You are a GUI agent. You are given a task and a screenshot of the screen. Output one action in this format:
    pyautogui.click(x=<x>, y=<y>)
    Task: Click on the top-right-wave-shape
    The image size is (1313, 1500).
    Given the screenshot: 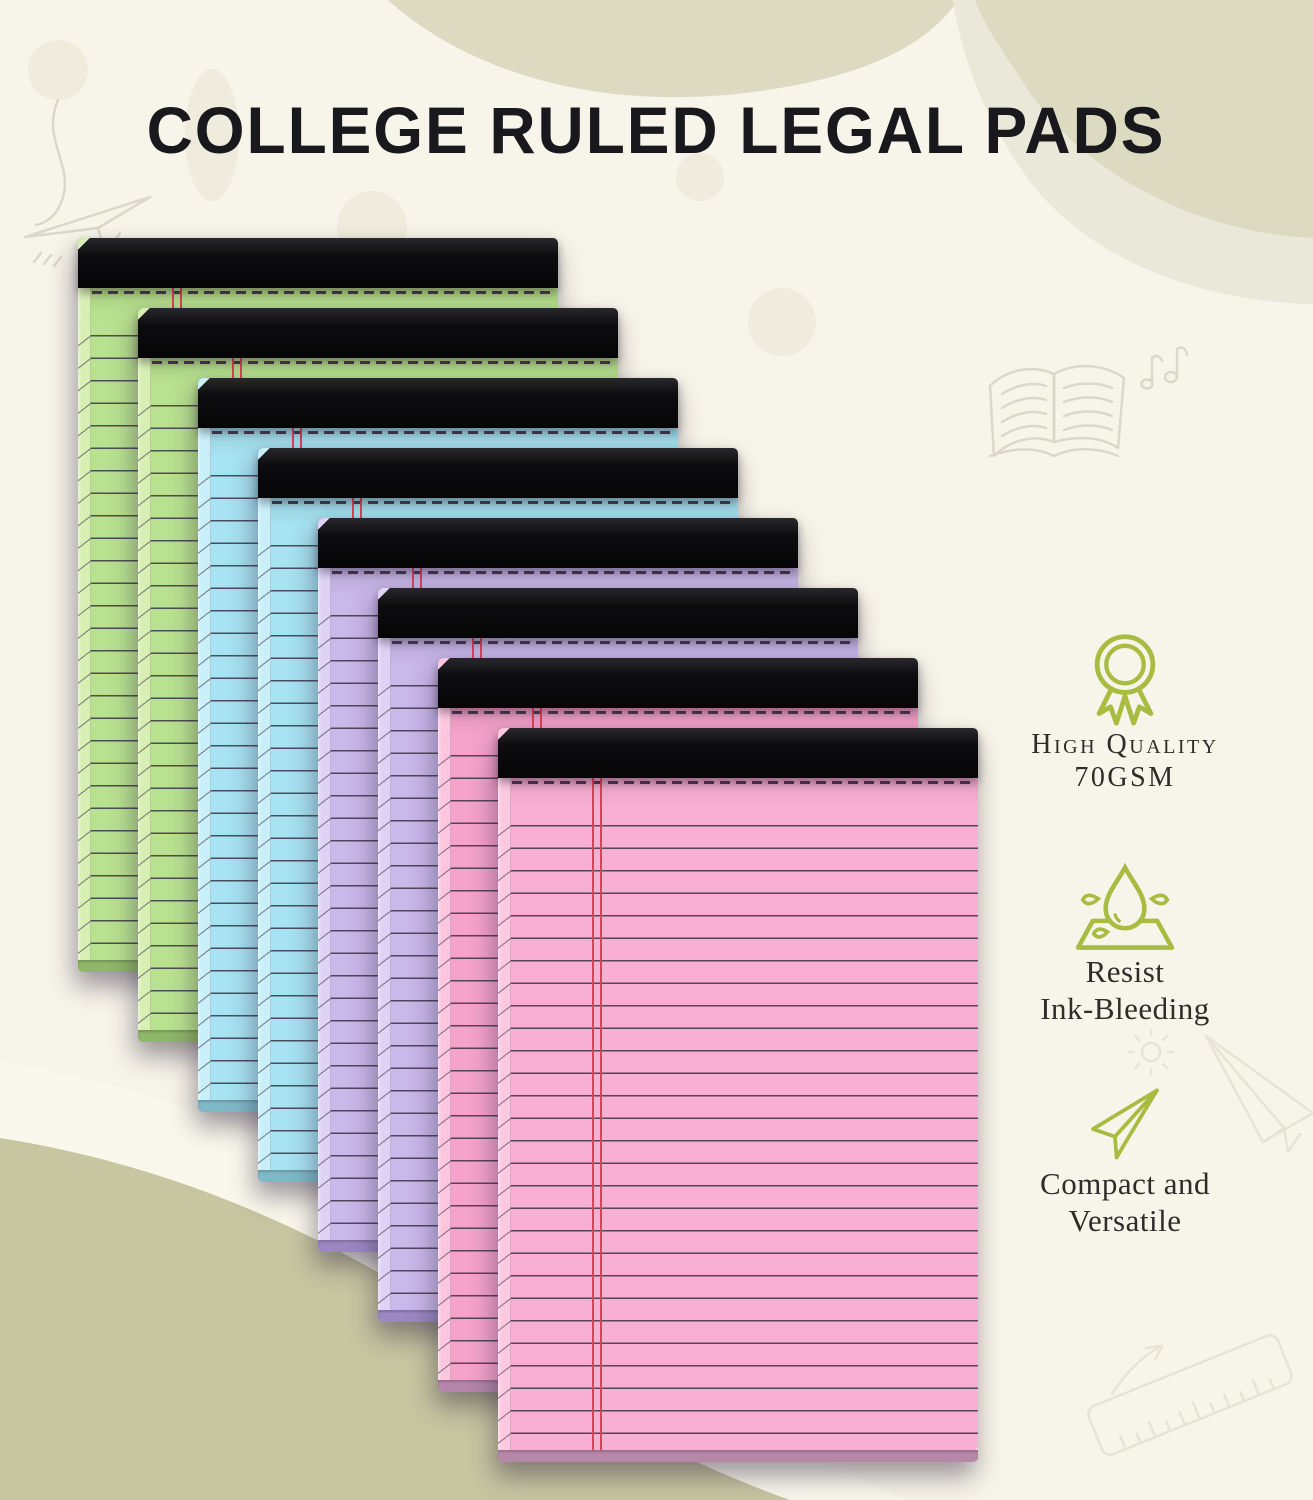 What is the action you would take?
    pyautogui.click(x=1144, y=119)
    